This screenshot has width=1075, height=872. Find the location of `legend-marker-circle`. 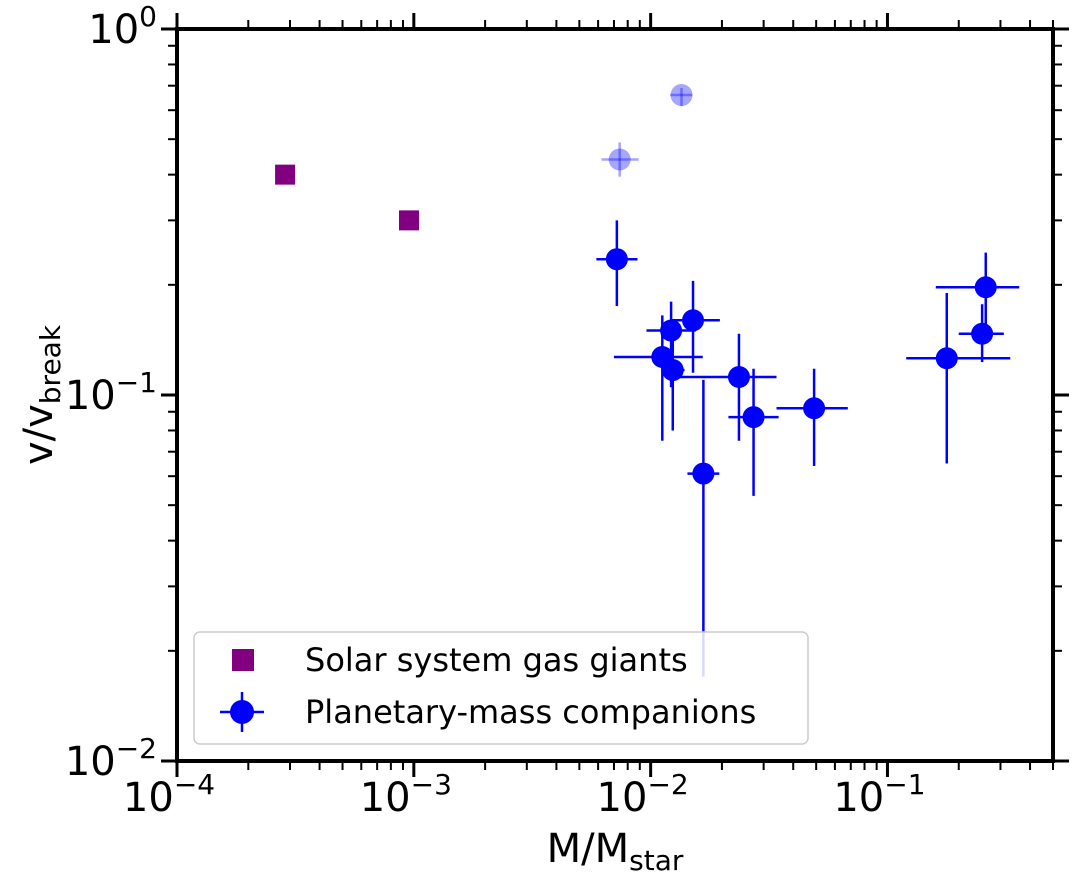

legend-marker-circle is located at coordinates (242, 712).